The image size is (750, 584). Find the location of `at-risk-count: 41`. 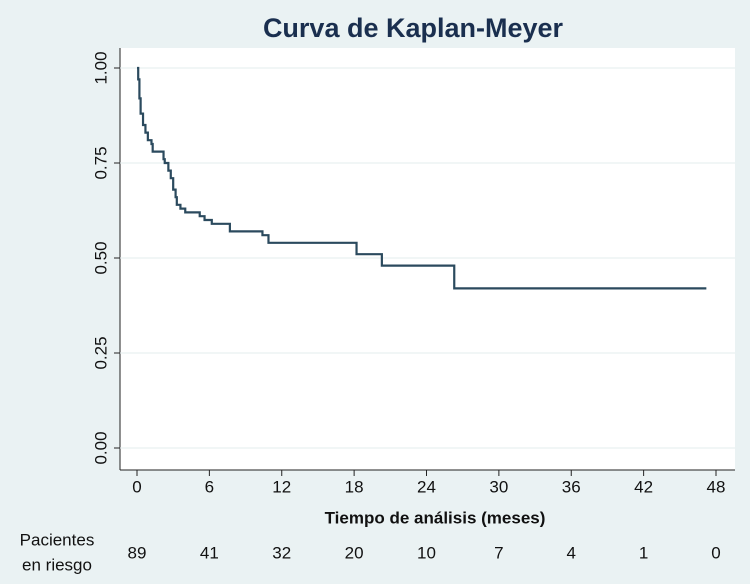

at-risk-count: 41 is located at coordinates (209, 552).